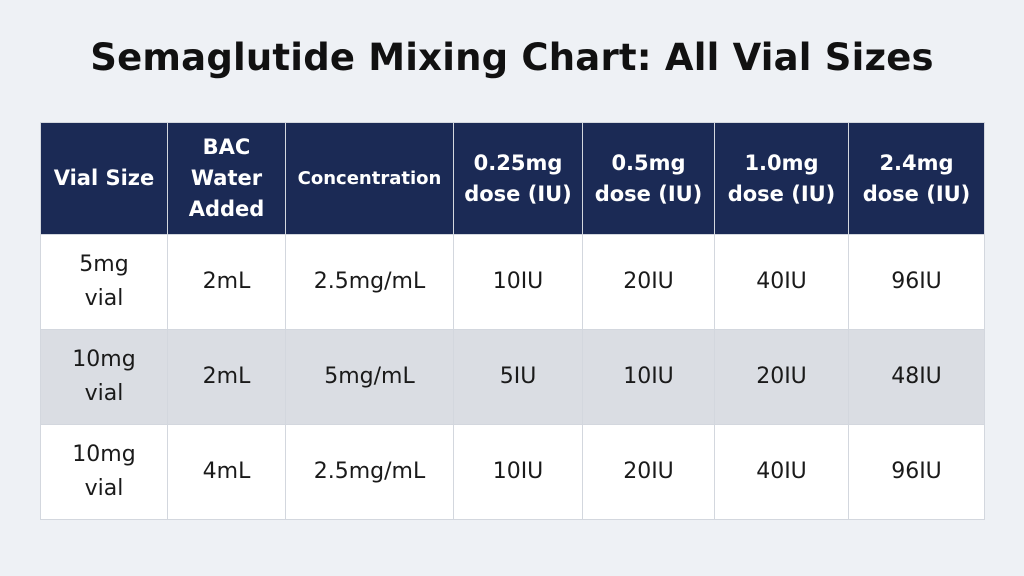 The image size is (1024, 576). What do you see at coordinates (104, 282) in the screenshot?
I see `cell-vial-size: 5mg vial` at bounding box center [104, 282].